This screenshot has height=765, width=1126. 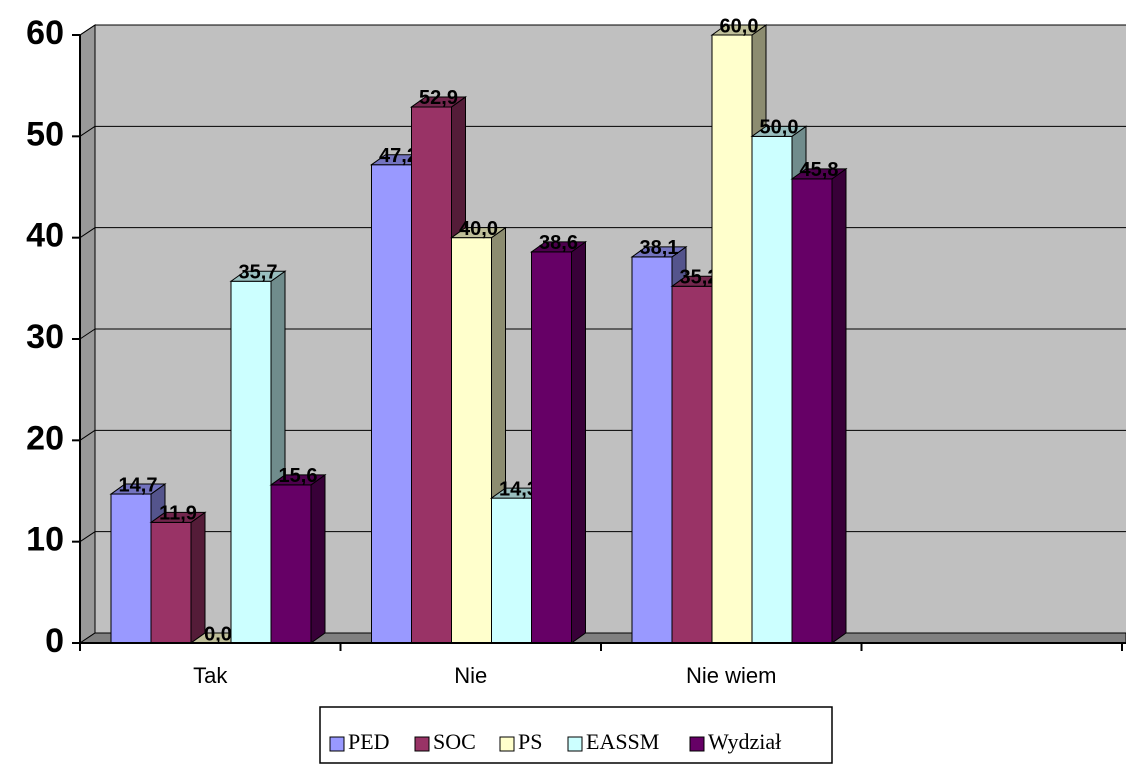 I want to click on legend-label: EASSM, so click(x=622, y=741).